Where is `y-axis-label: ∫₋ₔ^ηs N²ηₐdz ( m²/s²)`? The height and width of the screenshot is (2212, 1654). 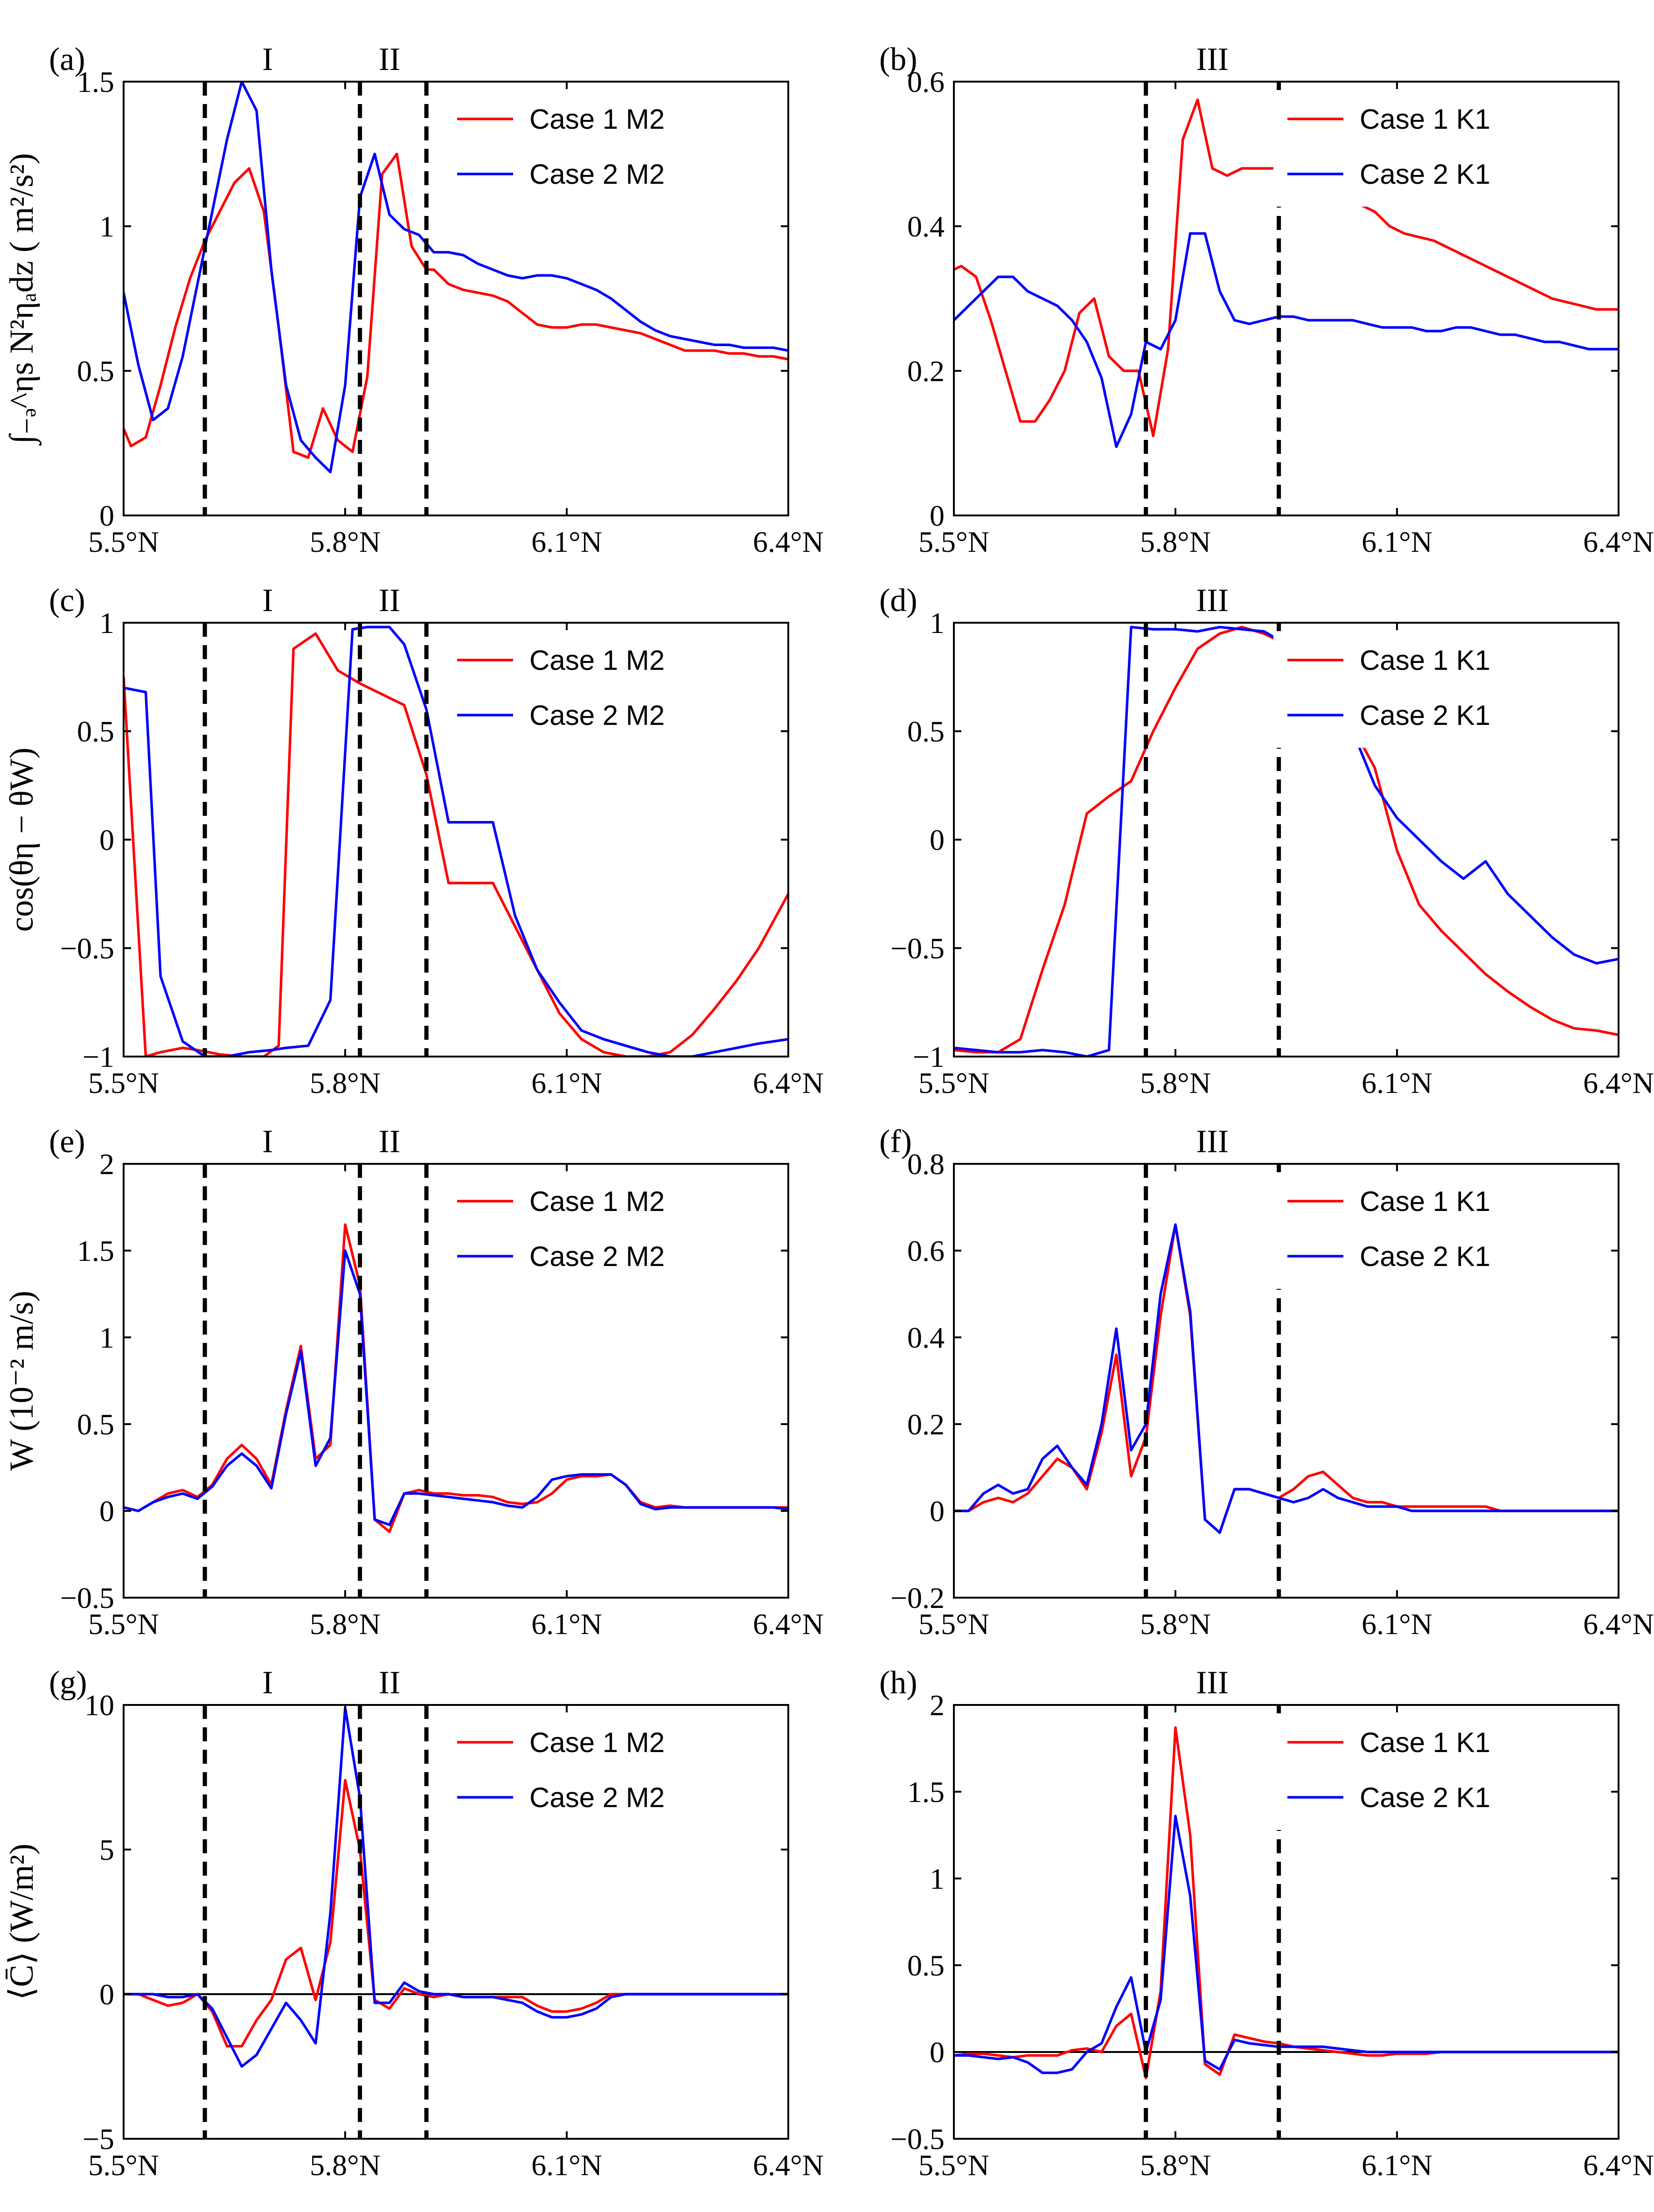 y-axis-label: ∫₋ₔ^ηs N²ηₐdz ( m²/s²) is located at coordinates (22, 299).